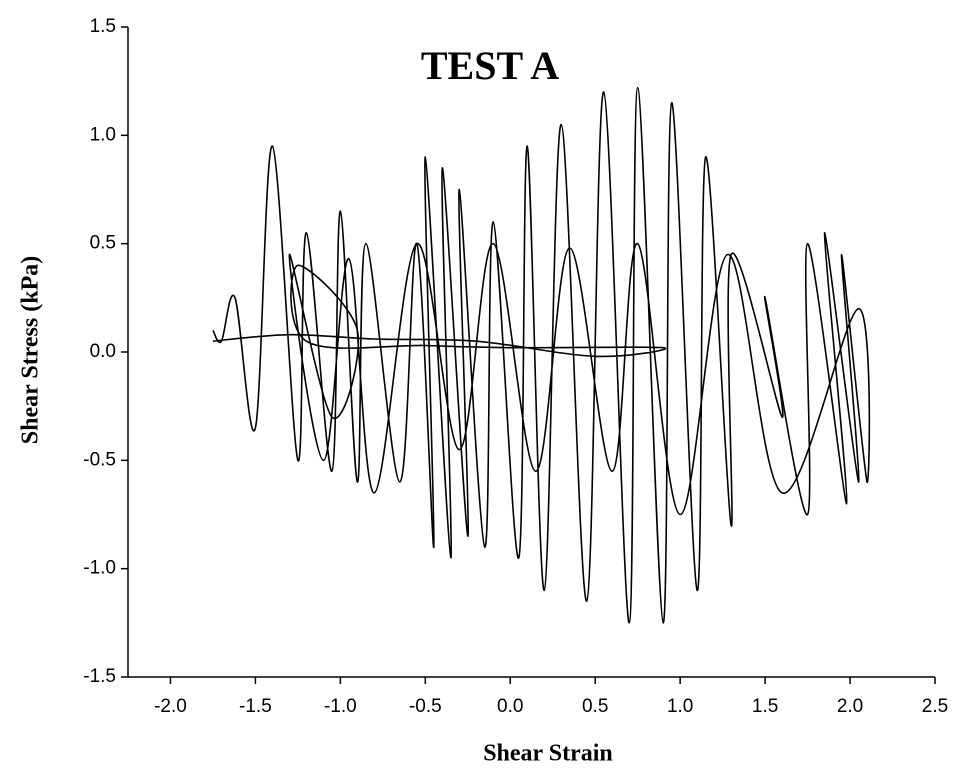 This screenshot has width=965, height=769. I want to click on annotation: TEST A, so click(490, 65).